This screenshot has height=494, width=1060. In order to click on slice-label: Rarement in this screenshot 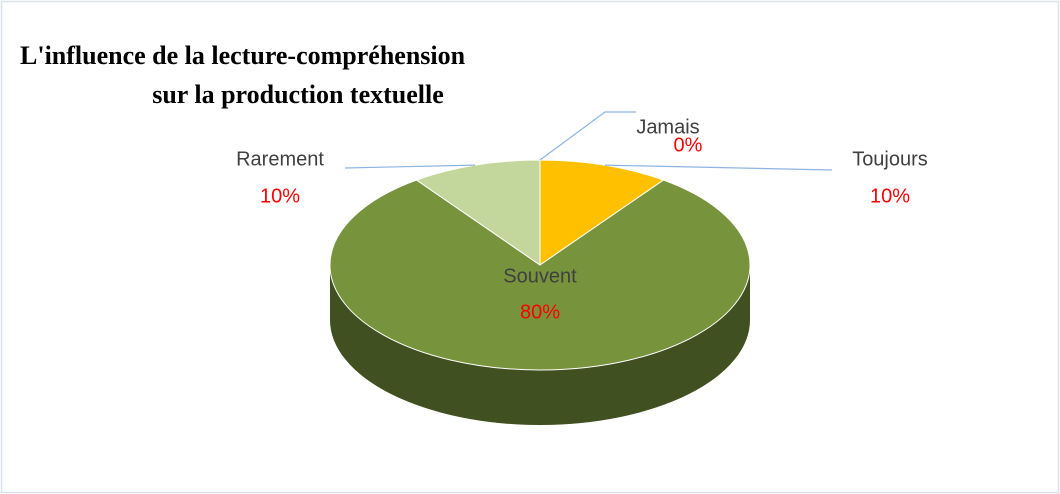, I will do `click(280, 159)`.